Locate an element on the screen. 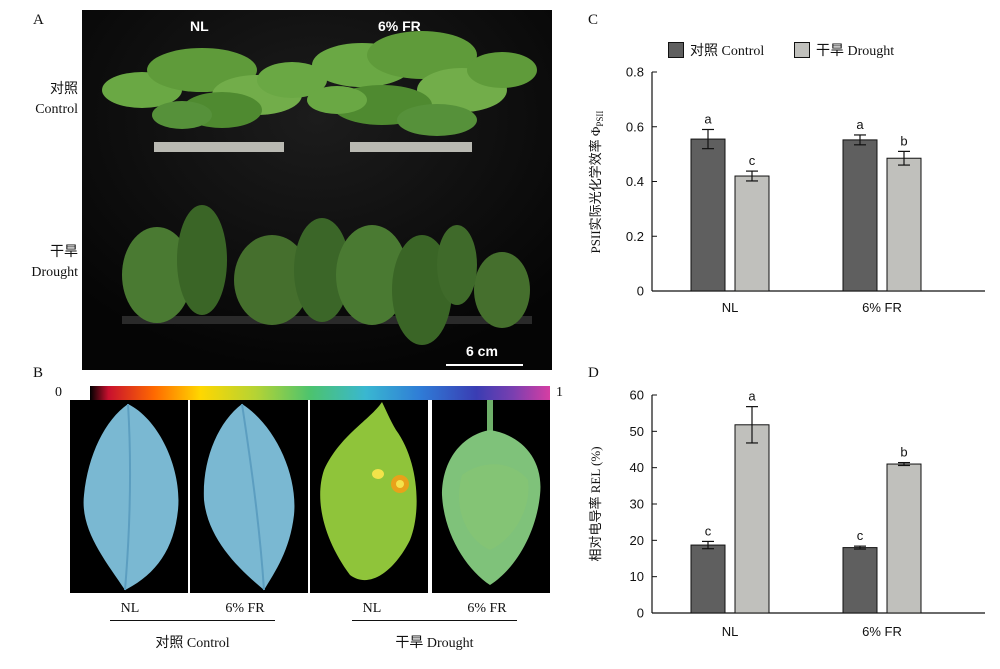 The height and width of the screenshot is (669, 1000). row-label-drought-zh: 干旱 is located at coordinates (64, 252).